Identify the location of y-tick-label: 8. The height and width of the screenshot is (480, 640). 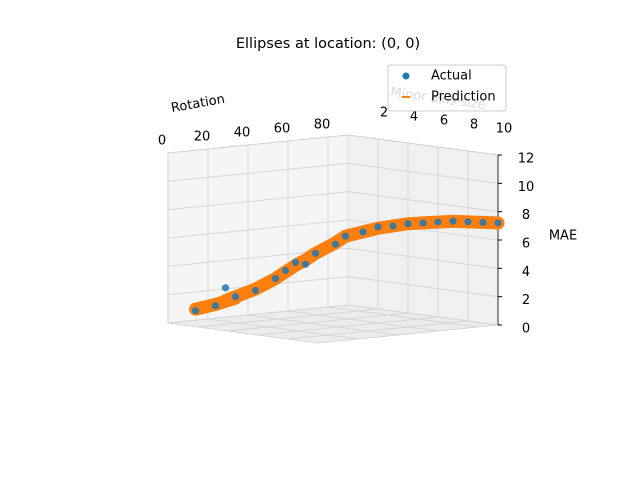
(474, 125).